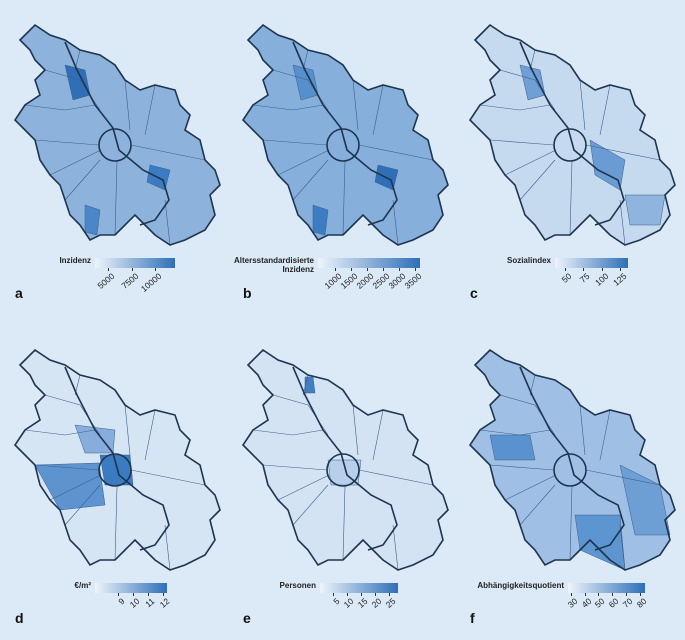 This screenshot has width=685, height=640. I want to click on legend-title: Sozialindex, so click(528, 260).